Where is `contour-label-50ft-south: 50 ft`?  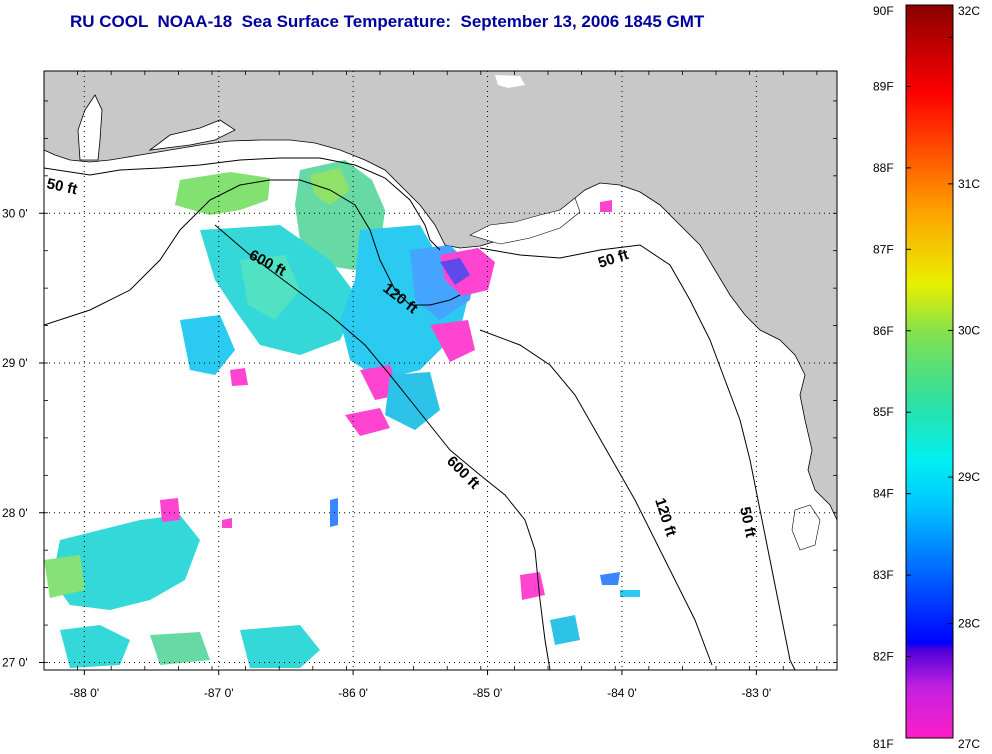 contour-label-50ft-south: 50 ft is located at coordinates (747, 522).